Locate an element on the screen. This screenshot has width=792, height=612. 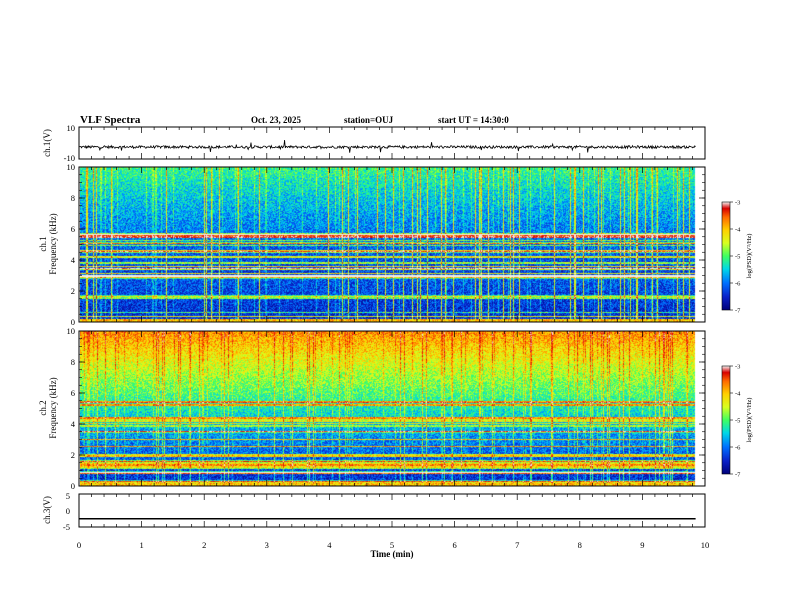
ch2-spectrogram-ylabel-frequency: Frequency (kHz) is located at coordinates (53, 407).